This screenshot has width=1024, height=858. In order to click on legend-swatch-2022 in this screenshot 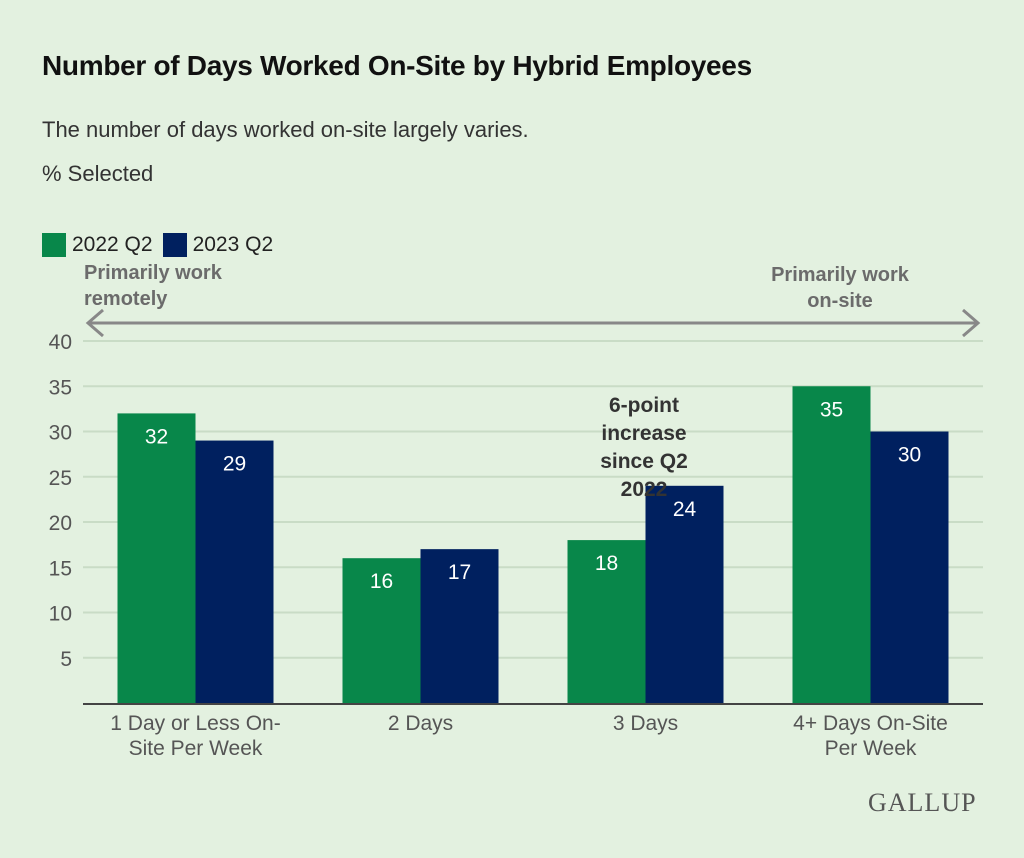, I will do `click(54, 245)`.